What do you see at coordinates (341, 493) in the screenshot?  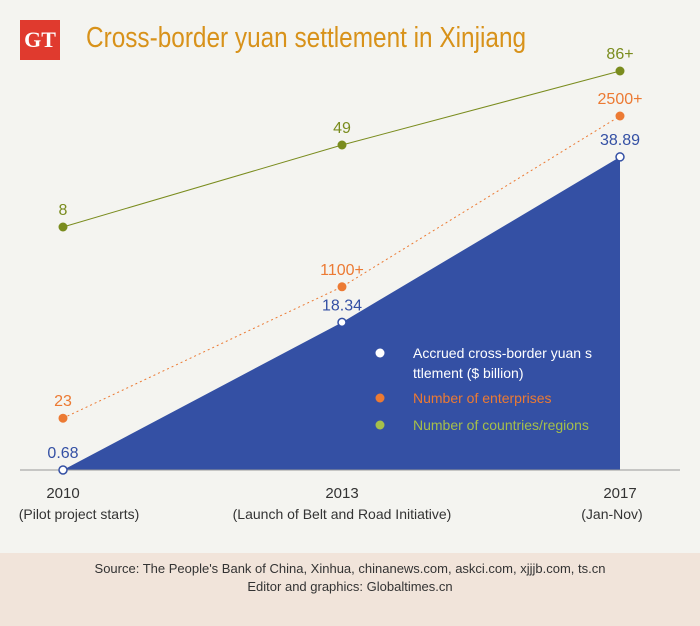 I see `x-tick-label: 2013` at bounding box center [341, 493].